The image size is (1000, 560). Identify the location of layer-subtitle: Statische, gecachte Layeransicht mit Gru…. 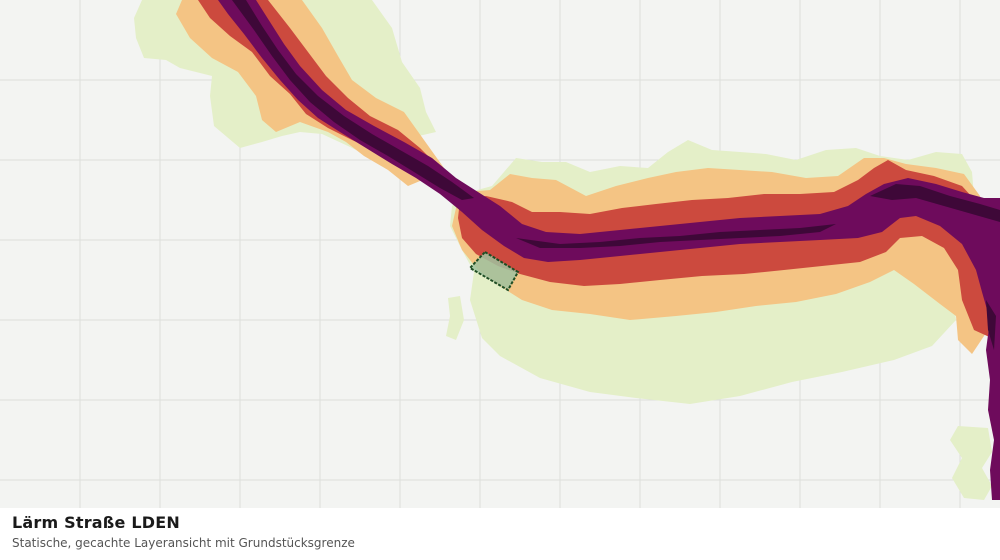
(183, 543).